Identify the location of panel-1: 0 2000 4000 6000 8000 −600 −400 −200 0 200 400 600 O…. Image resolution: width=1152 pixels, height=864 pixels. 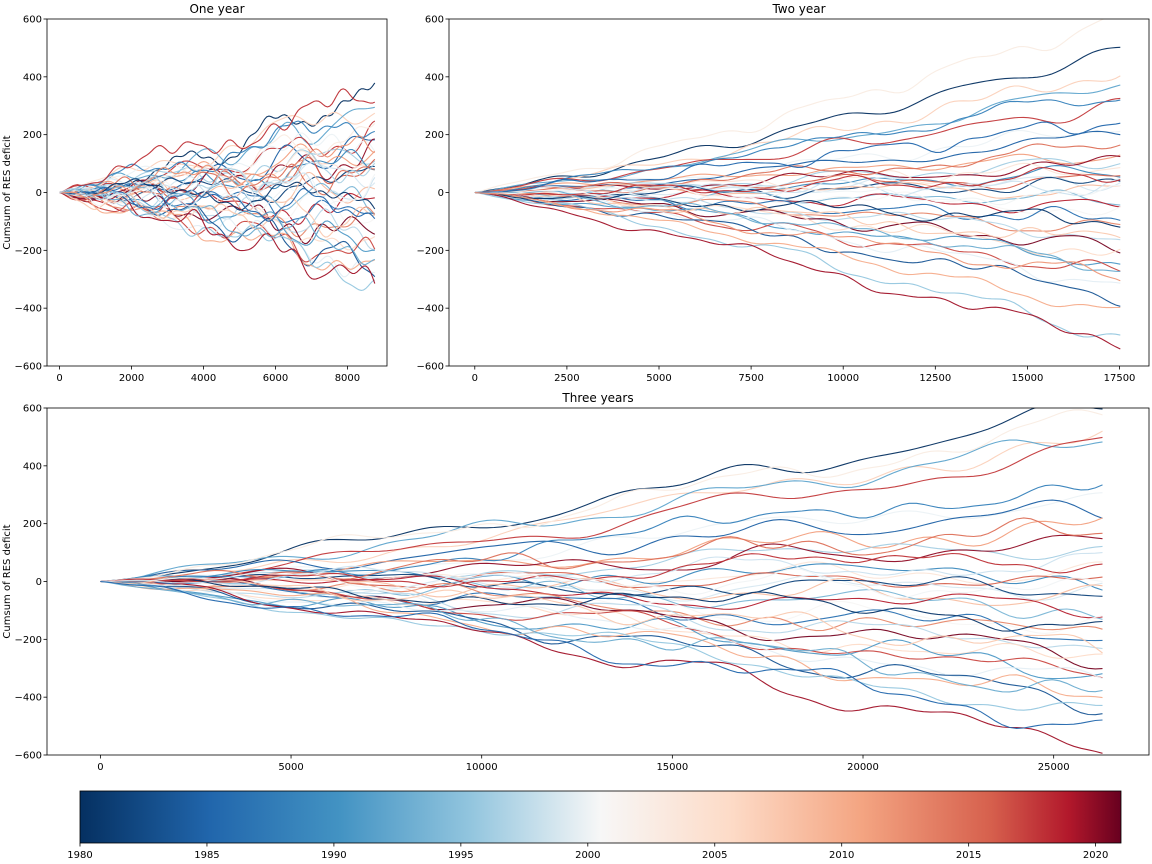
(195, 193).